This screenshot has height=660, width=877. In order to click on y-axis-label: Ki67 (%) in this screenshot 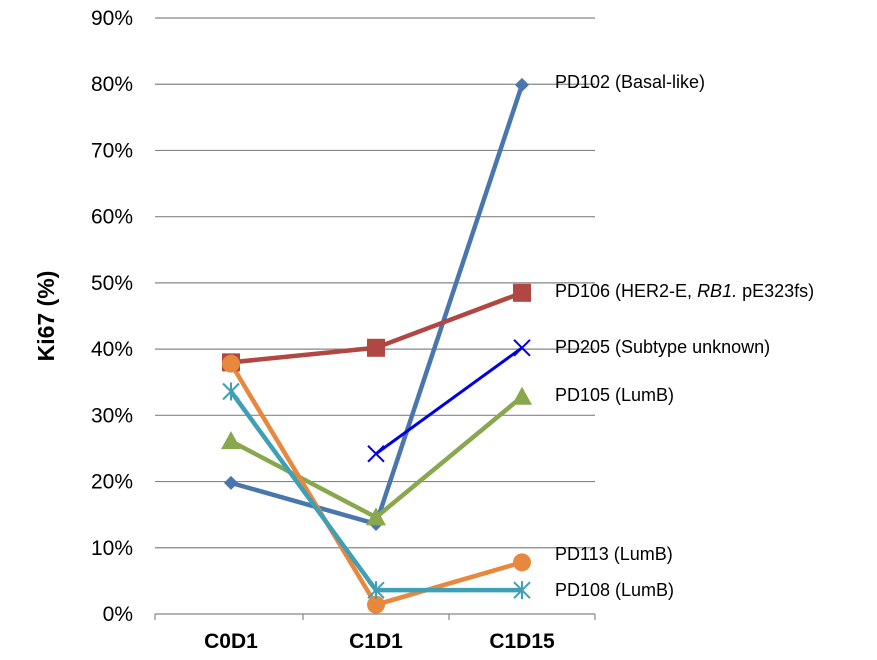, I will do `click(46, 316)`.